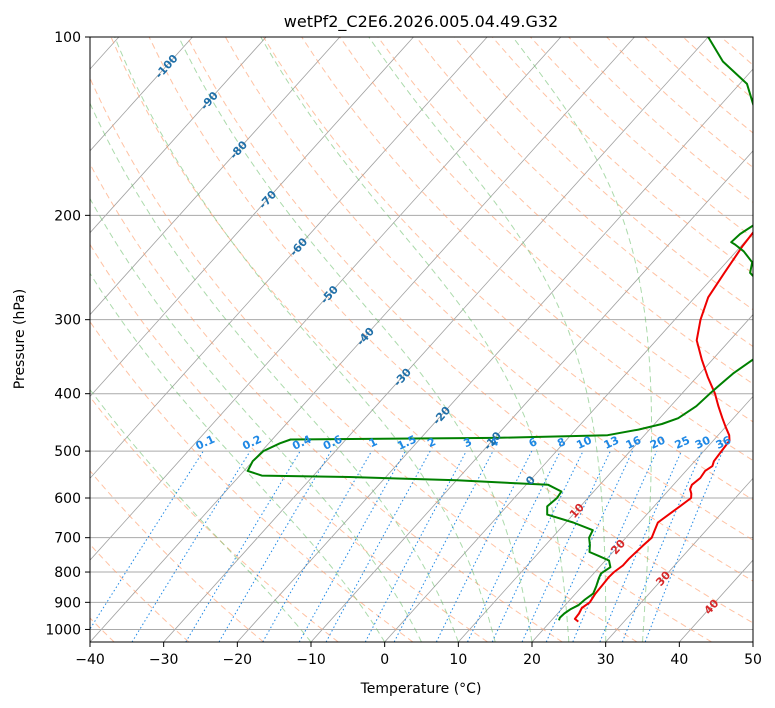 The image size is (775, 708). What do you see at coordinates (90, 660) in the screenshot?
I see `x-tick-label: −40` at bounding box center [90, 660].